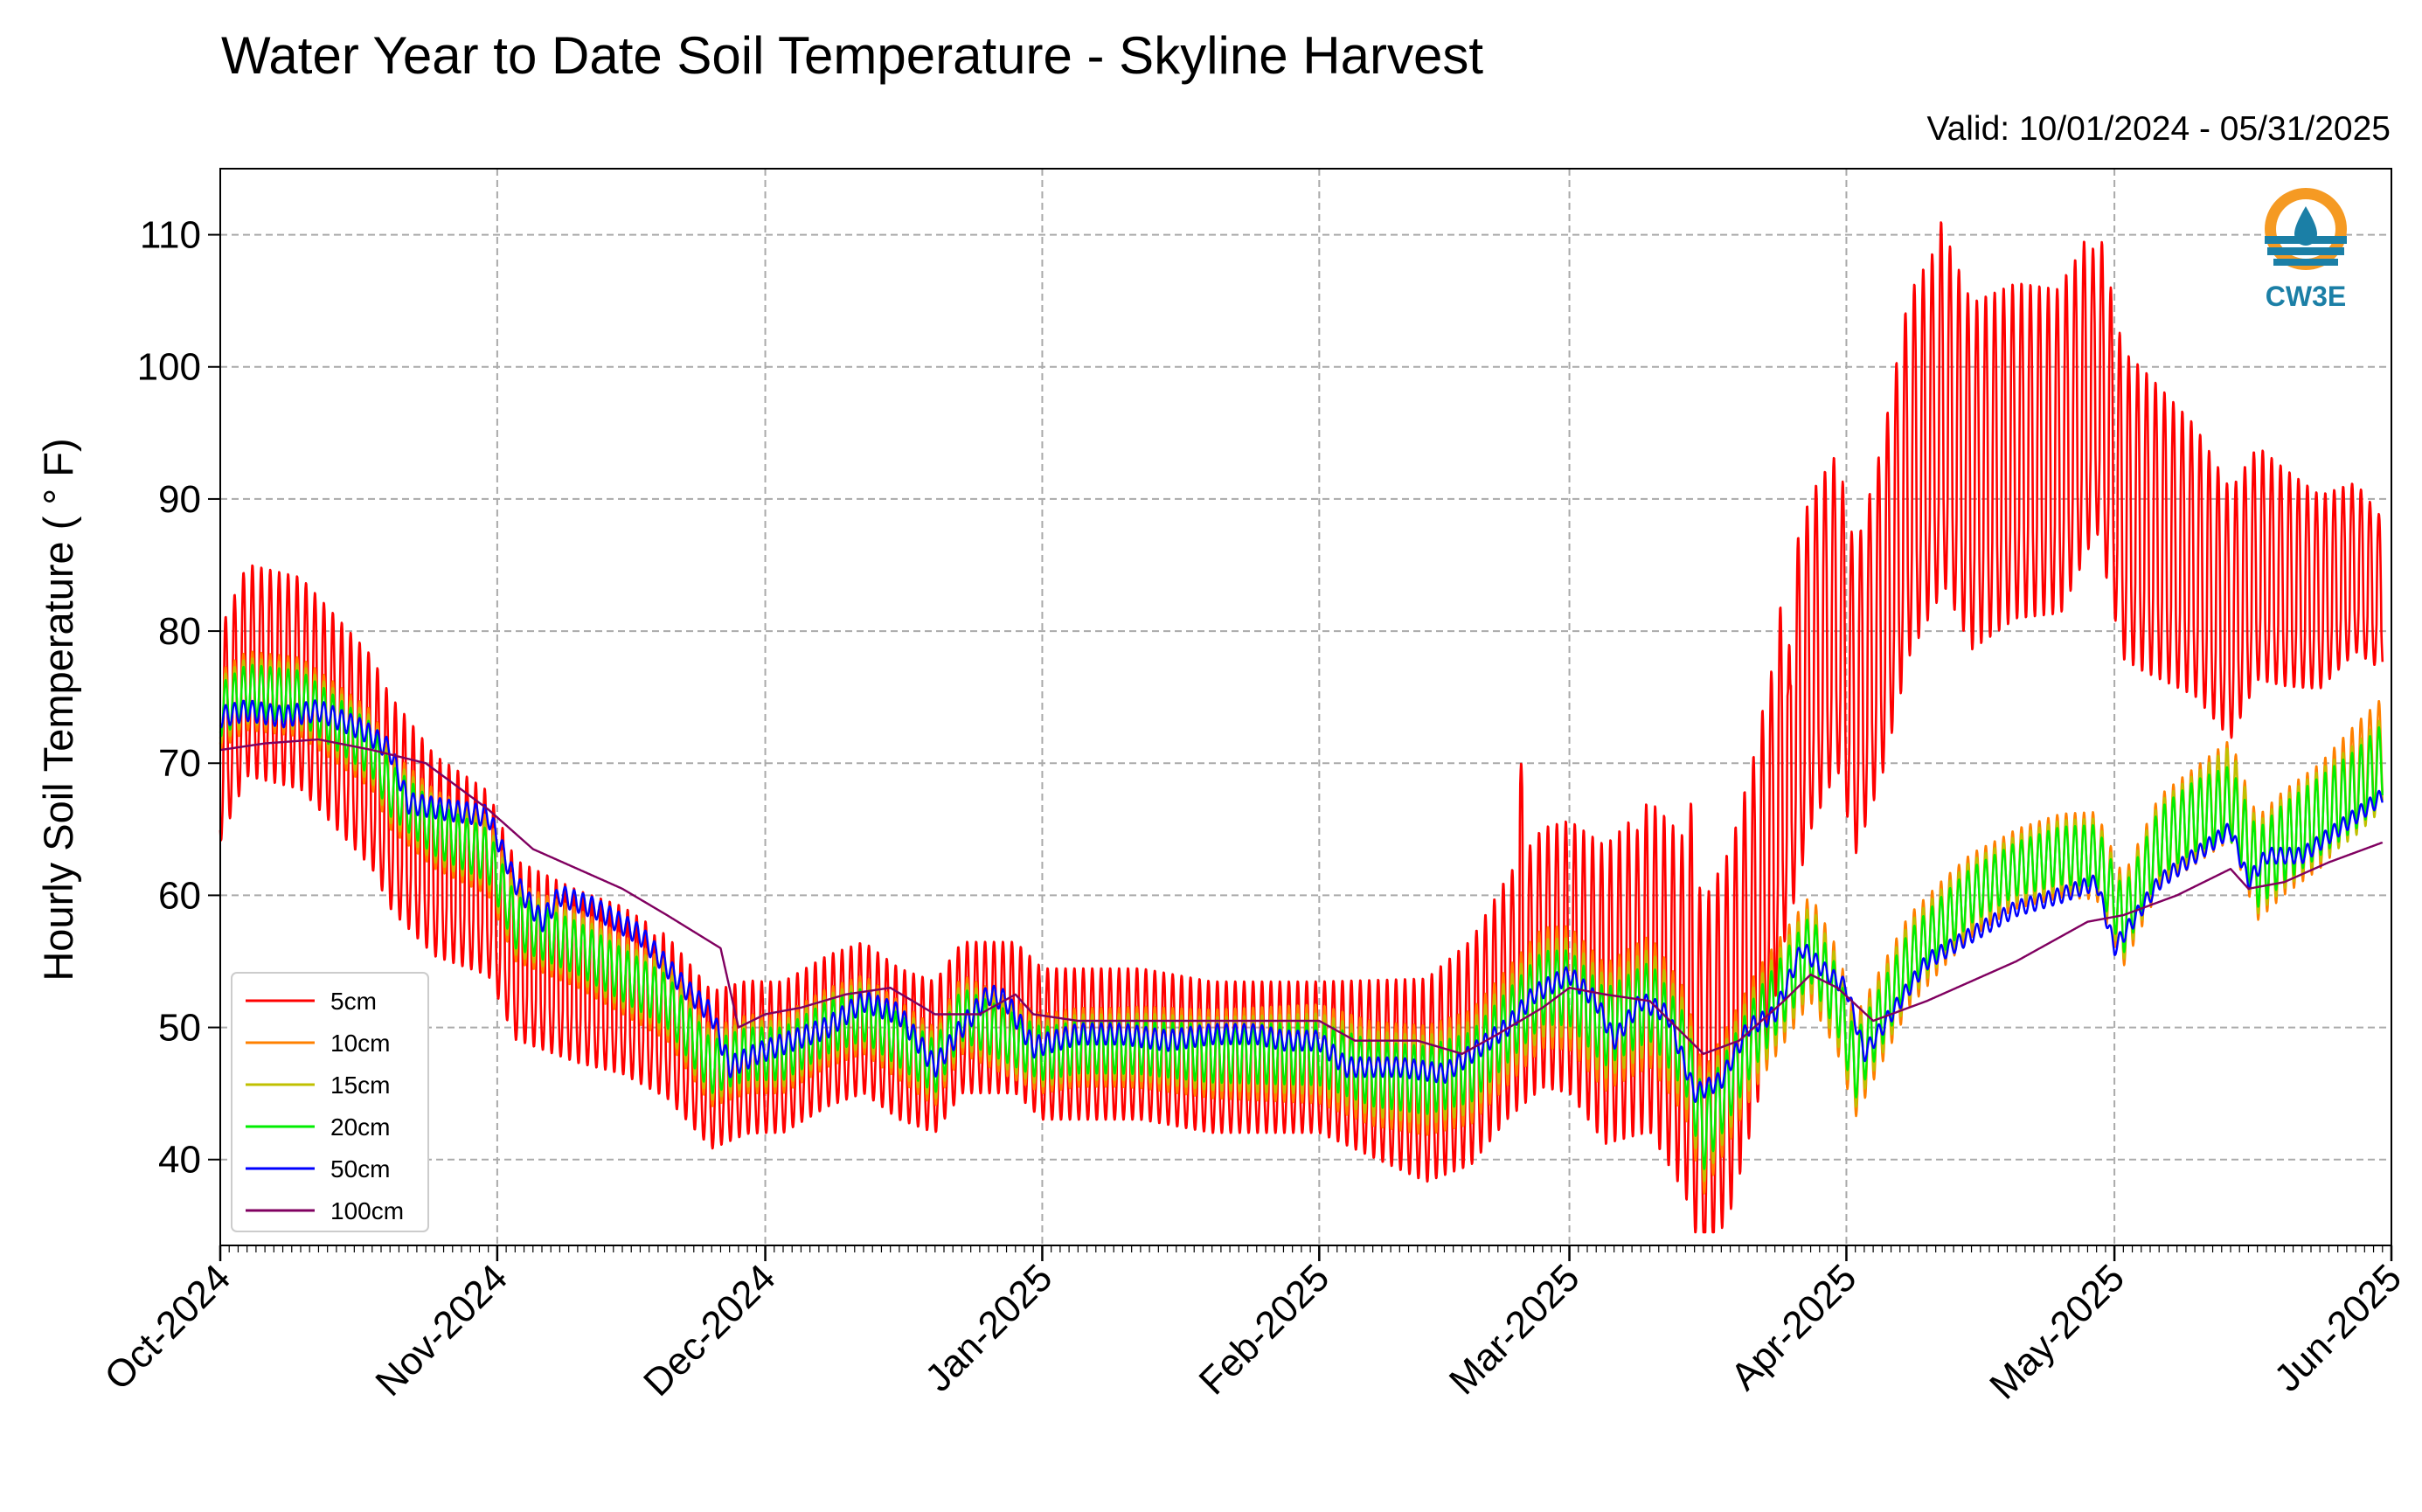  I want to click on y-tick-label: 80, so click(180, 631).